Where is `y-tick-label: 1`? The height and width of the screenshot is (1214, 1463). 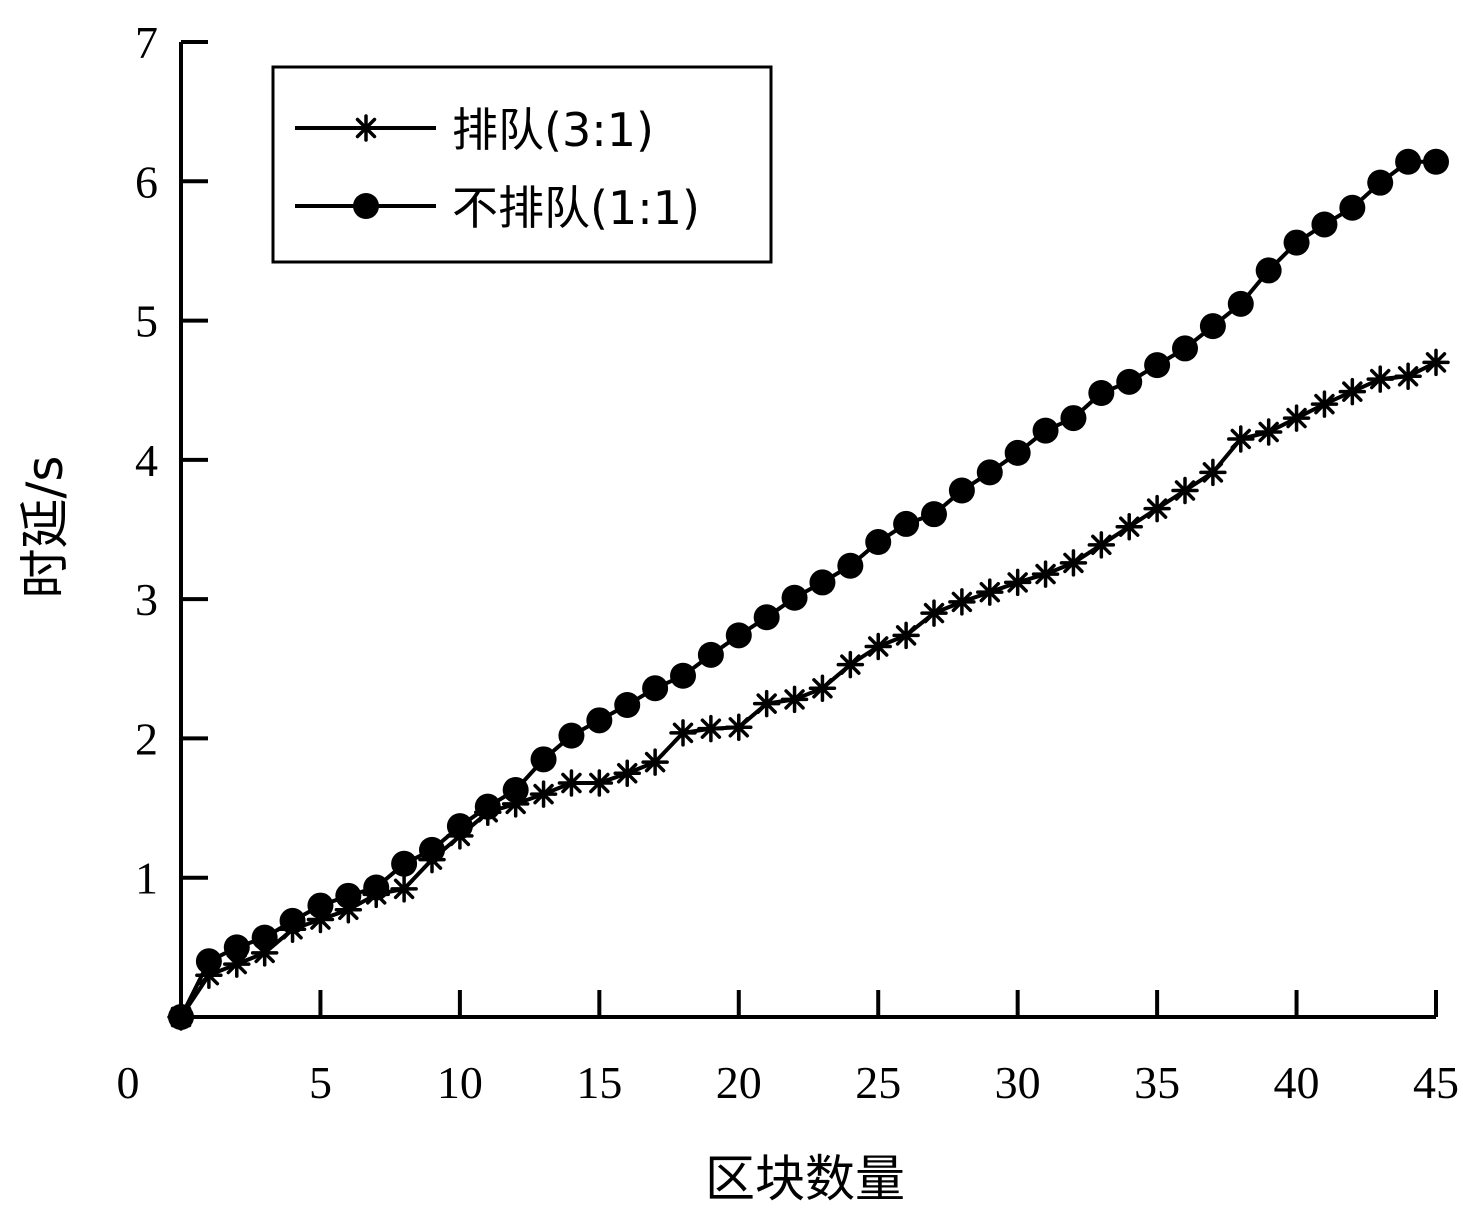
y-tick-label: 1 is located at coordinates (146, 878).